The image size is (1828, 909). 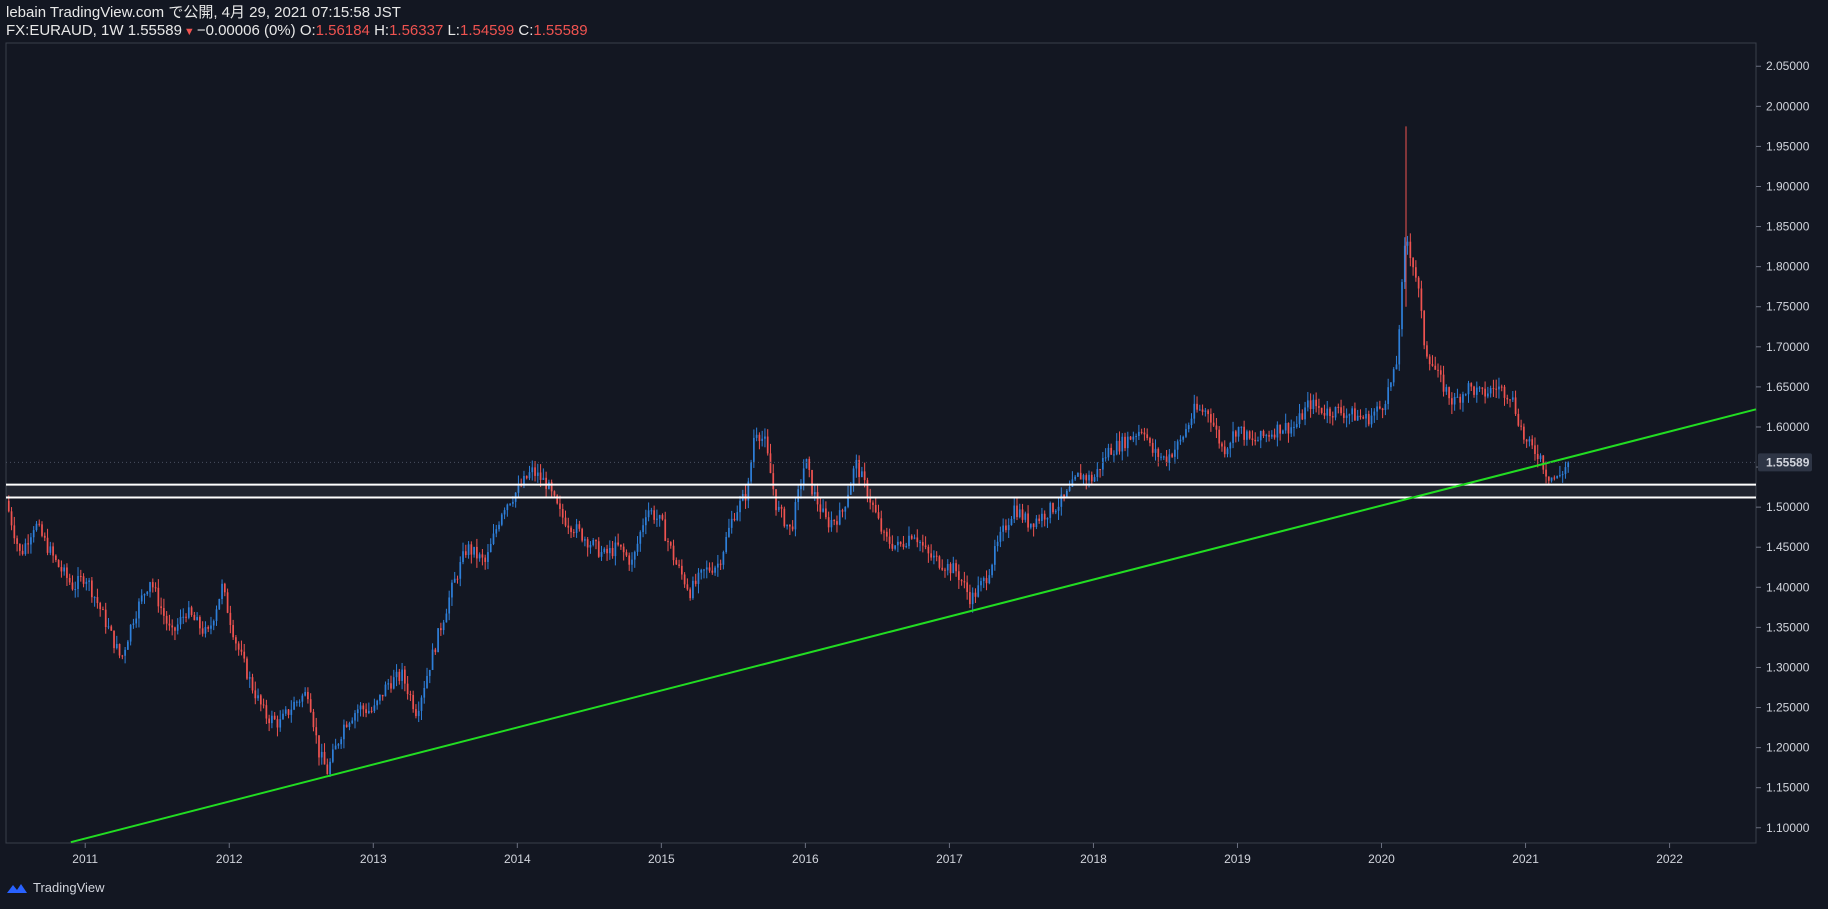 What do you see at coordinates (1788, 387) in the screenshot?
I see `y-tick-label: 1.65000` at bounding box center [1788, 387].